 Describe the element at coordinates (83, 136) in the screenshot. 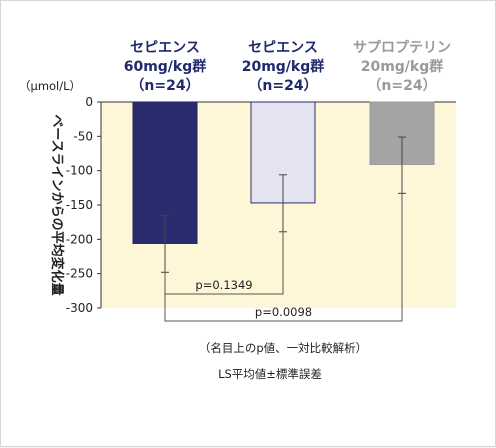

I see `y-tick-label: -50` at that location.